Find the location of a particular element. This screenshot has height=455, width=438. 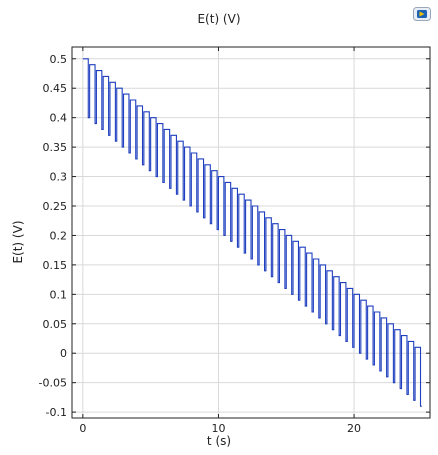

y-tick-label: 0.35 is located at coordinates (55, 147).